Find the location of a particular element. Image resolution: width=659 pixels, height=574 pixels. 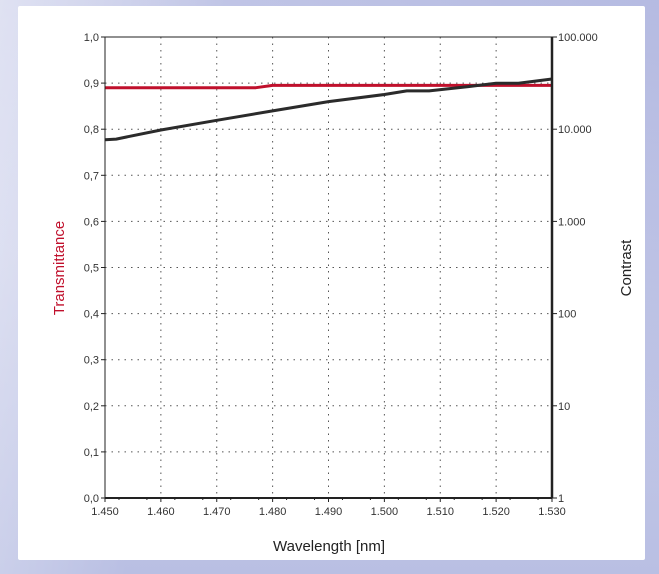

series-layer is located at coordinates (328, 109).